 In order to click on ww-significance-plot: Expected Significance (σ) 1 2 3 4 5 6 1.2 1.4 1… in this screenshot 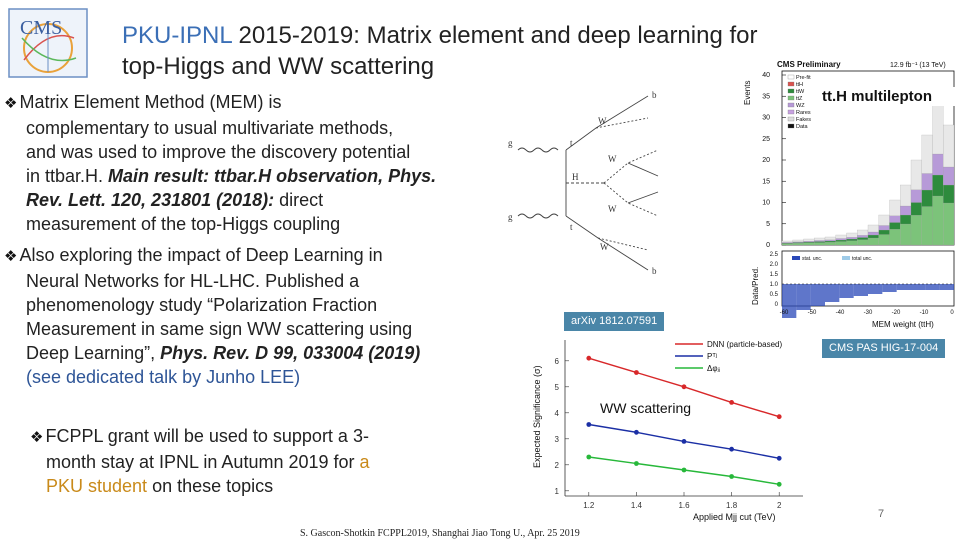, I will do `click(667, 431)`.